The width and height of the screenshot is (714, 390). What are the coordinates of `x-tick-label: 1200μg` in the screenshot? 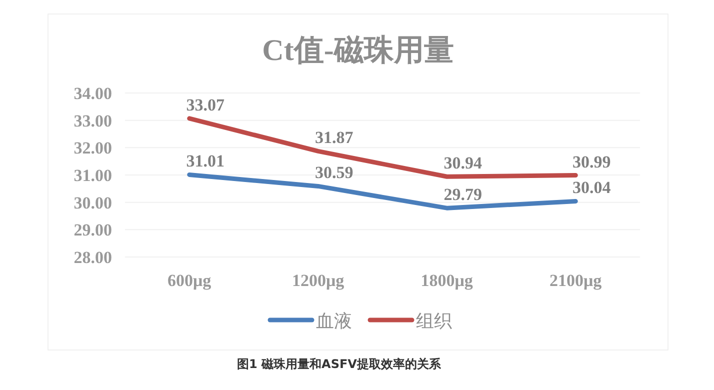 It's located at (318, 280).